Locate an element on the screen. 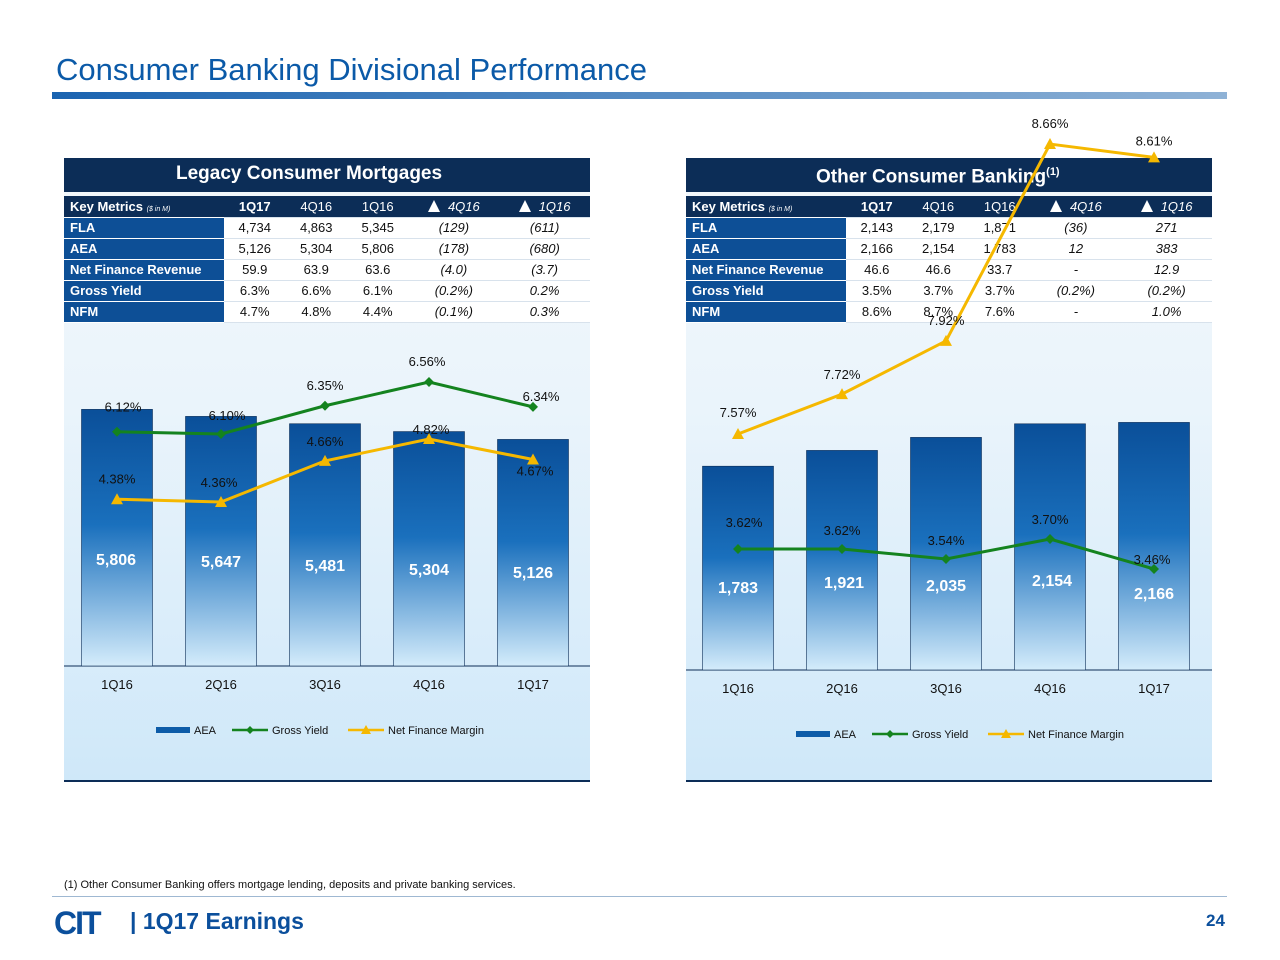  svg-text: CIT is located at coordinates (78, 922).